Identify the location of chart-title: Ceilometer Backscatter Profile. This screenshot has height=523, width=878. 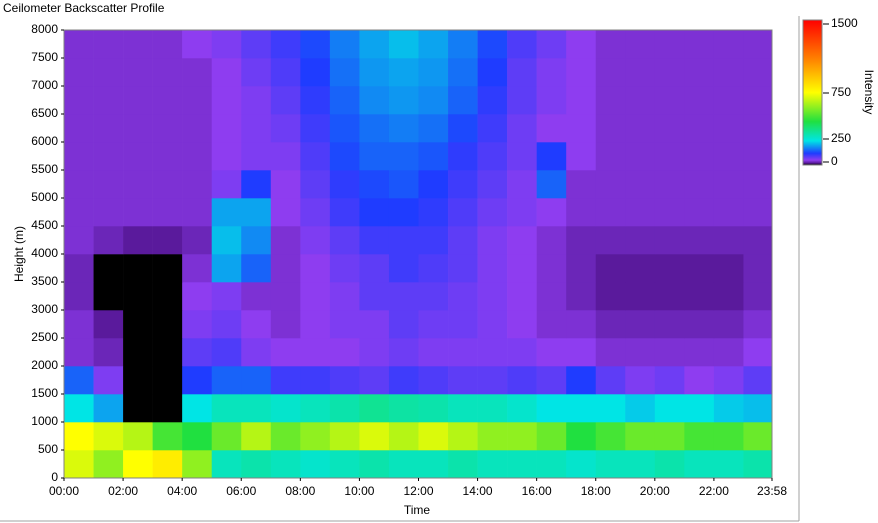
(84, 8).